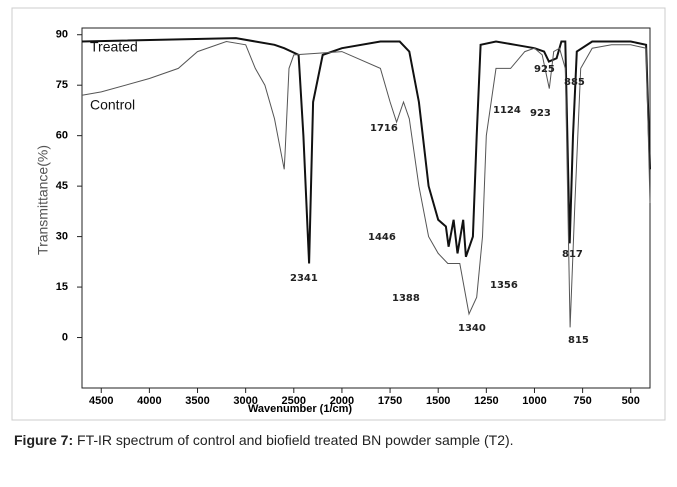  I want to click on peak-annotation: 1716, so click(384, 128).